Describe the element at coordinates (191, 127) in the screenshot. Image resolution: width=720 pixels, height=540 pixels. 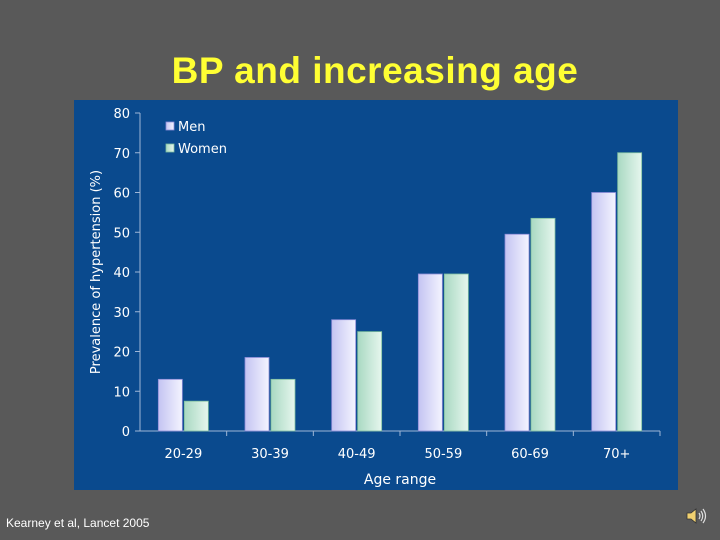
I see `legend-label-men: Men` at that location.